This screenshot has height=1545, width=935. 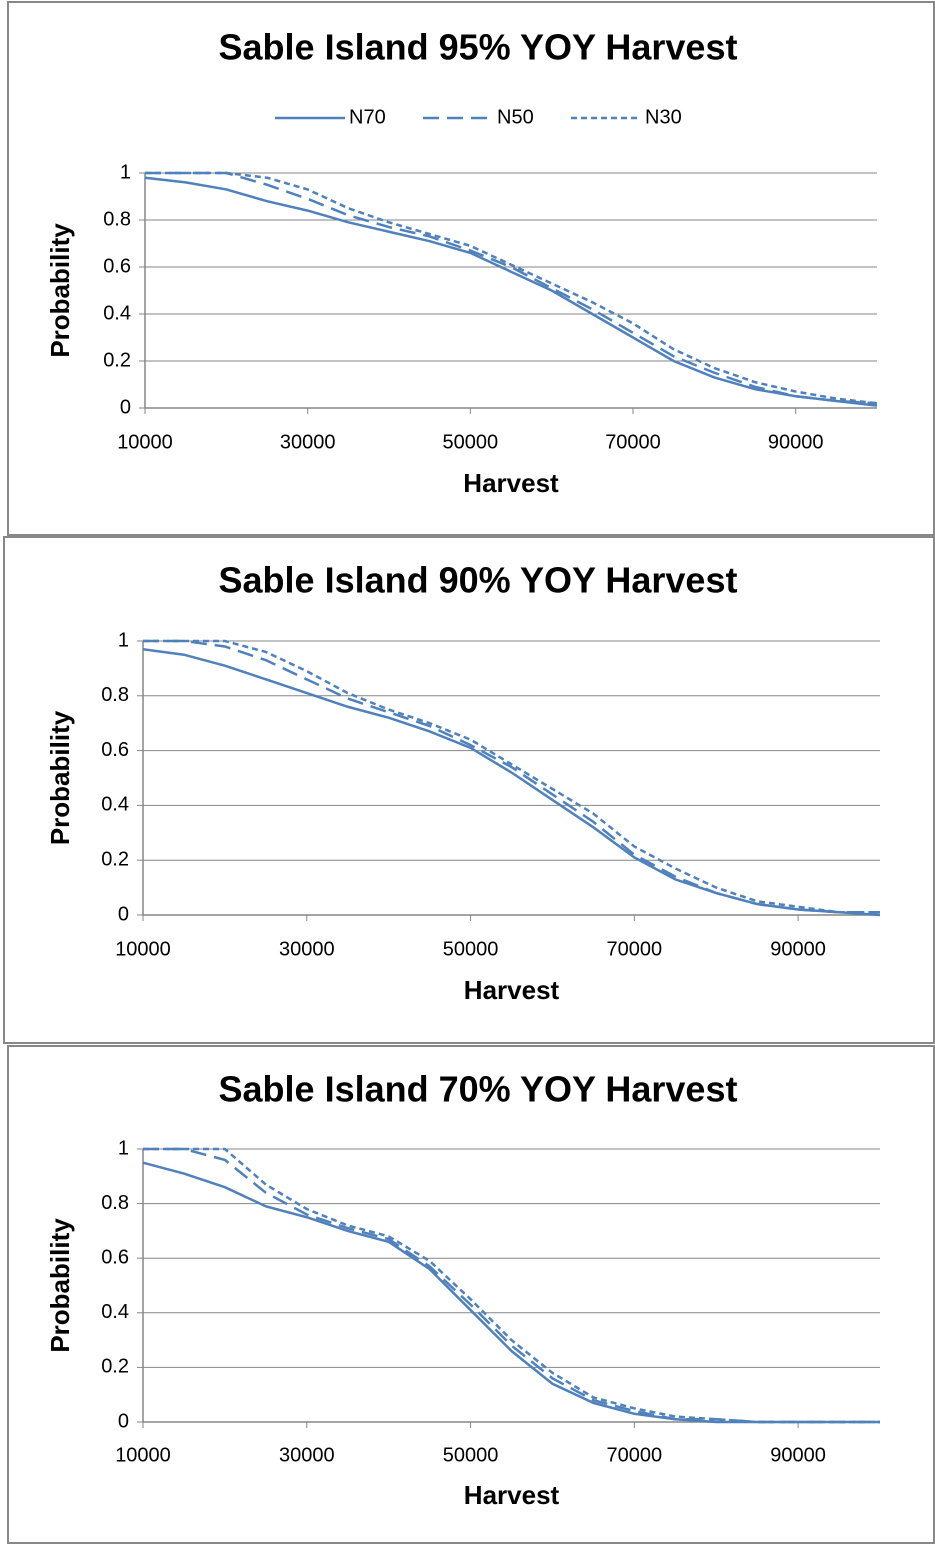 I want to click on legend-label: N70, so click(x=367, y=117).